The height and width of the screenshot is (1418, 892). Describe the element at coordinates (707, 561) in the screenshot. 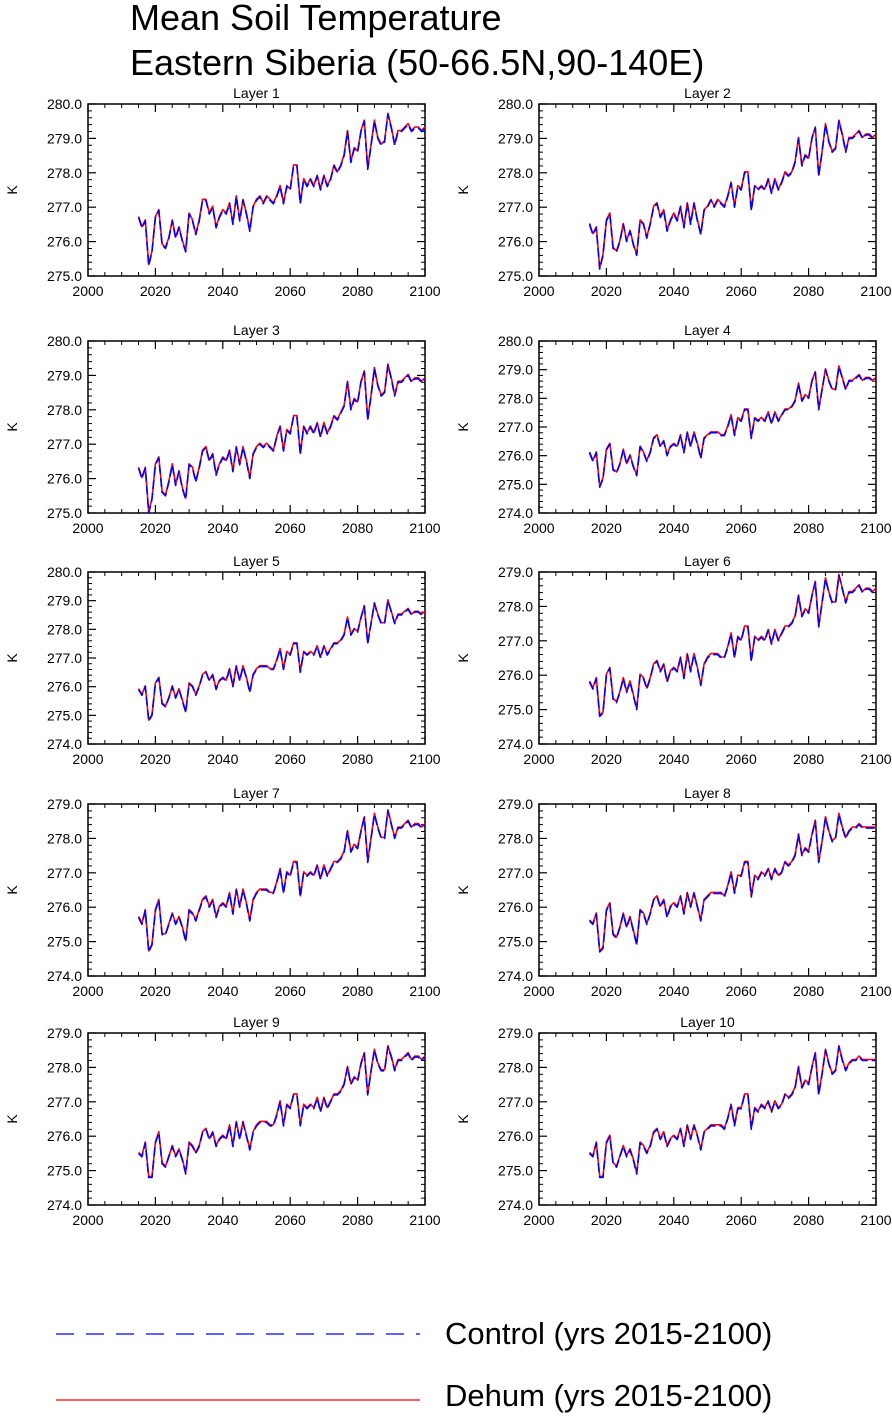

I see `panel-title: Layer 6` at that location.